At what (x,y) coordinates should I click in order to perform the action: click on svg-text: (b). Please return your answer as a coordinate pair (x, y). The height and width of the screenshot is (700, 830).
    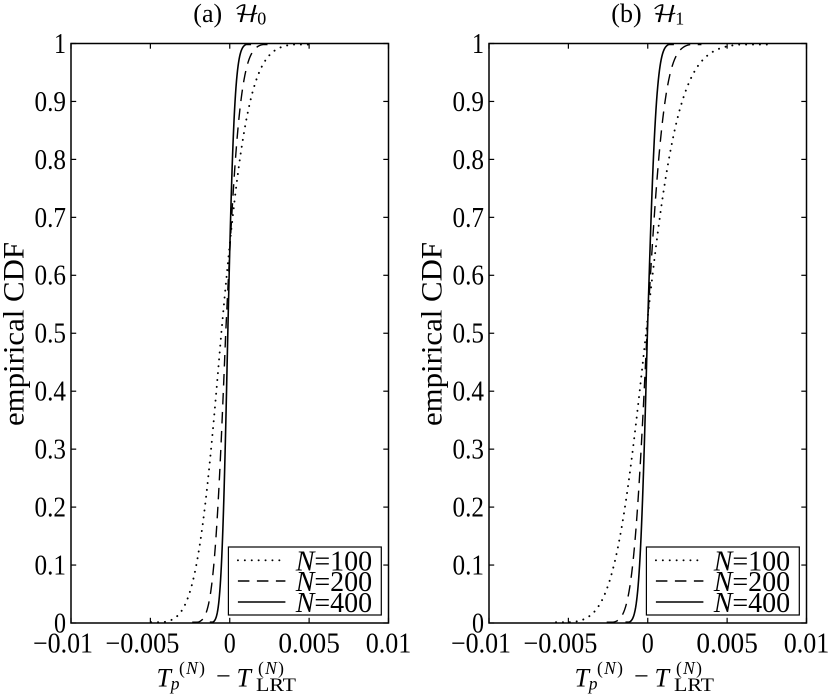
    Looking at the image, I should click on (626, 14).